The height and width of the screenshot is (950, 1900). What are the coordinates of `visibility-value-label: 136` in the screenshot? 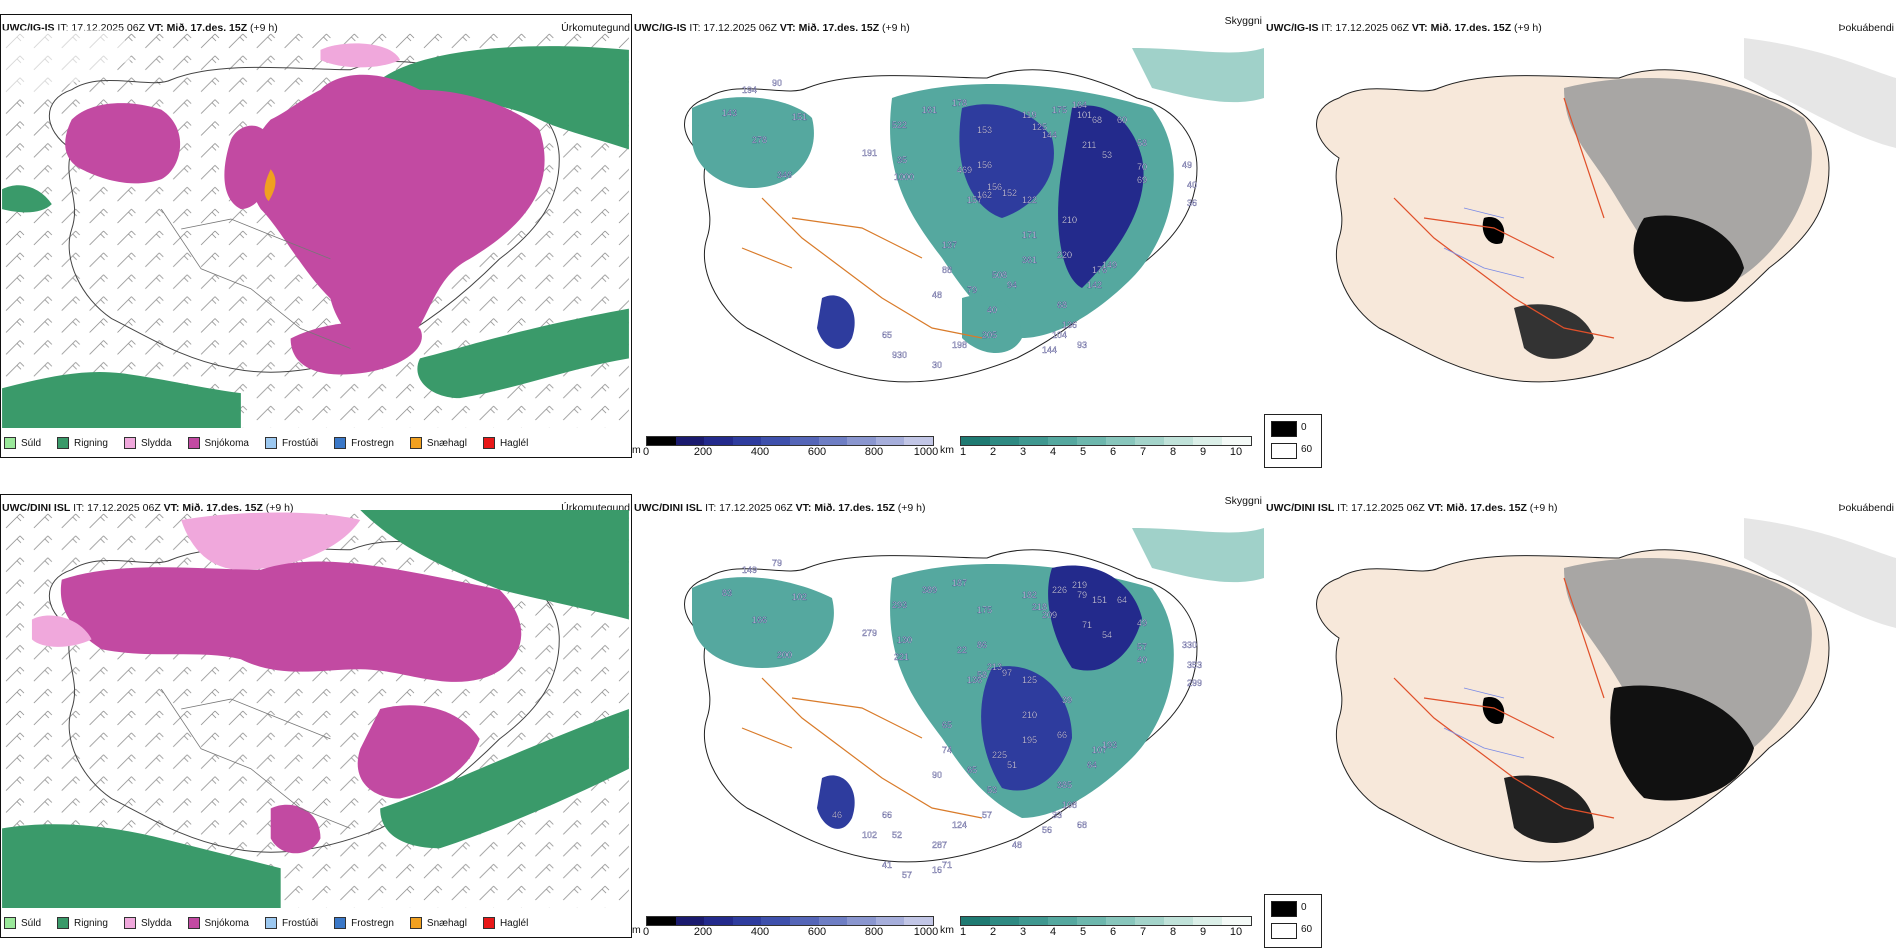 It's located at (974, 680).